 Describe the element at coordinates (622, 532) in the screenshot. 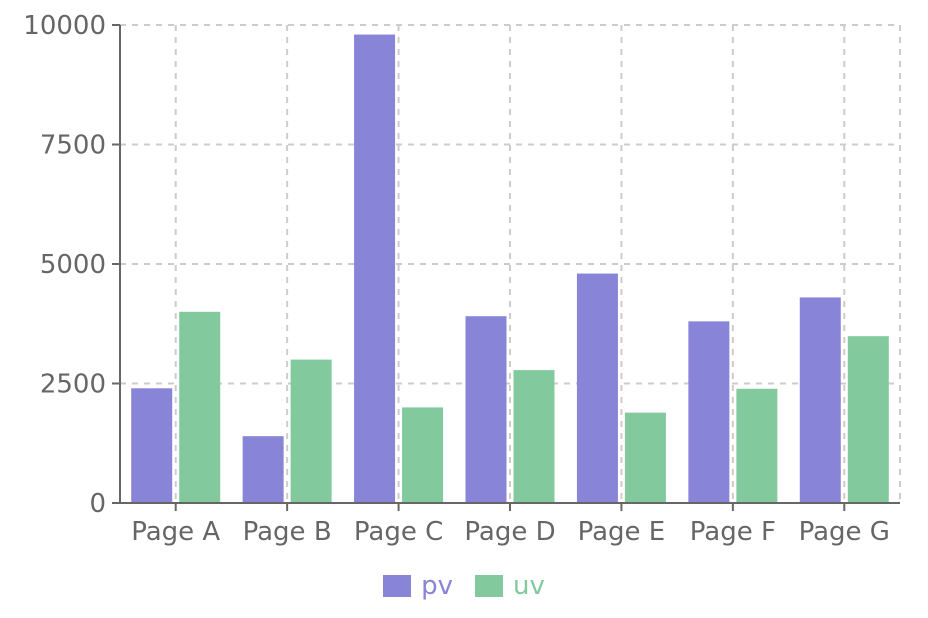

I see `x-tick-label: Page E` at that location.